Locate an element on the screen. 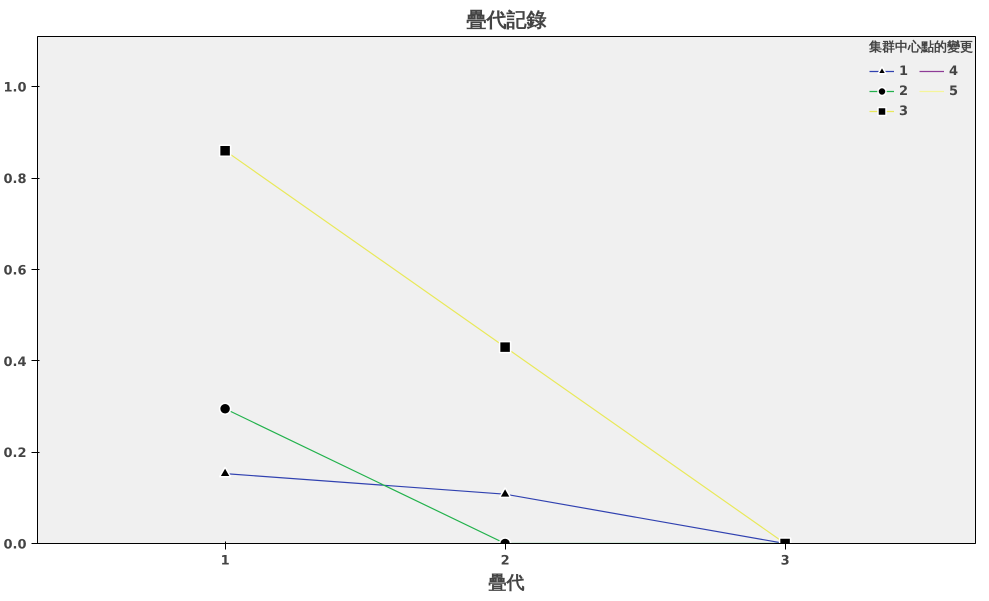 This screenshot has width=989, height=601. y-tick-label: 0.0 is located at coordinates (14, 545).